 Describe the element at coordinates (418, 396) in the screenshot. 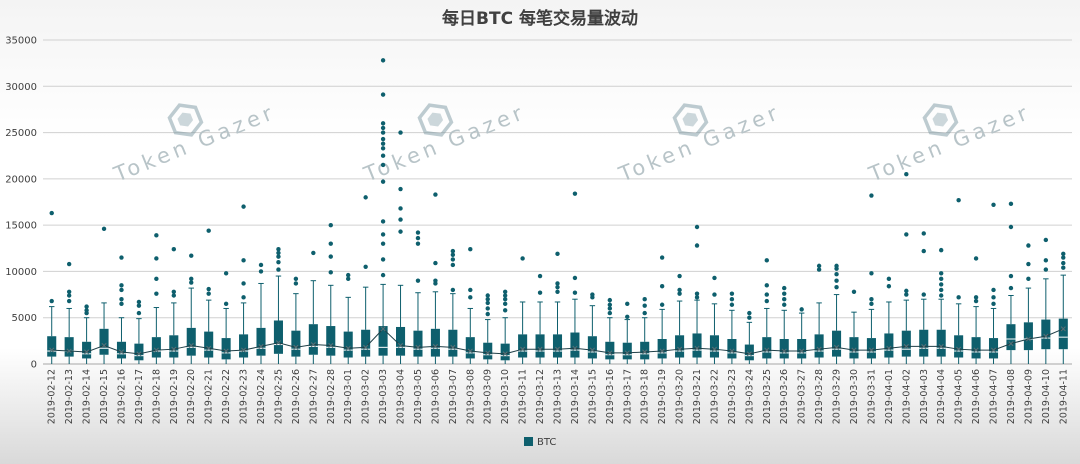

I see `x-tick-label-2019-03-05: 2019-03-05` at that location.